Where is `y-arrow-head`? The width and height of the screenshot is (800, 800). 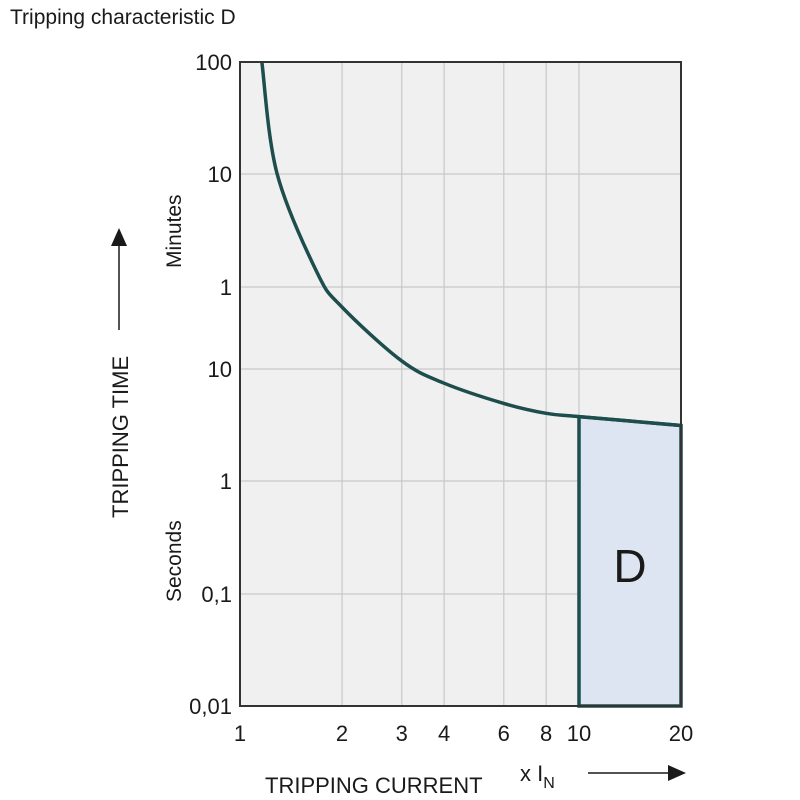
y-arrow-head is located at coordinates (119, 237).